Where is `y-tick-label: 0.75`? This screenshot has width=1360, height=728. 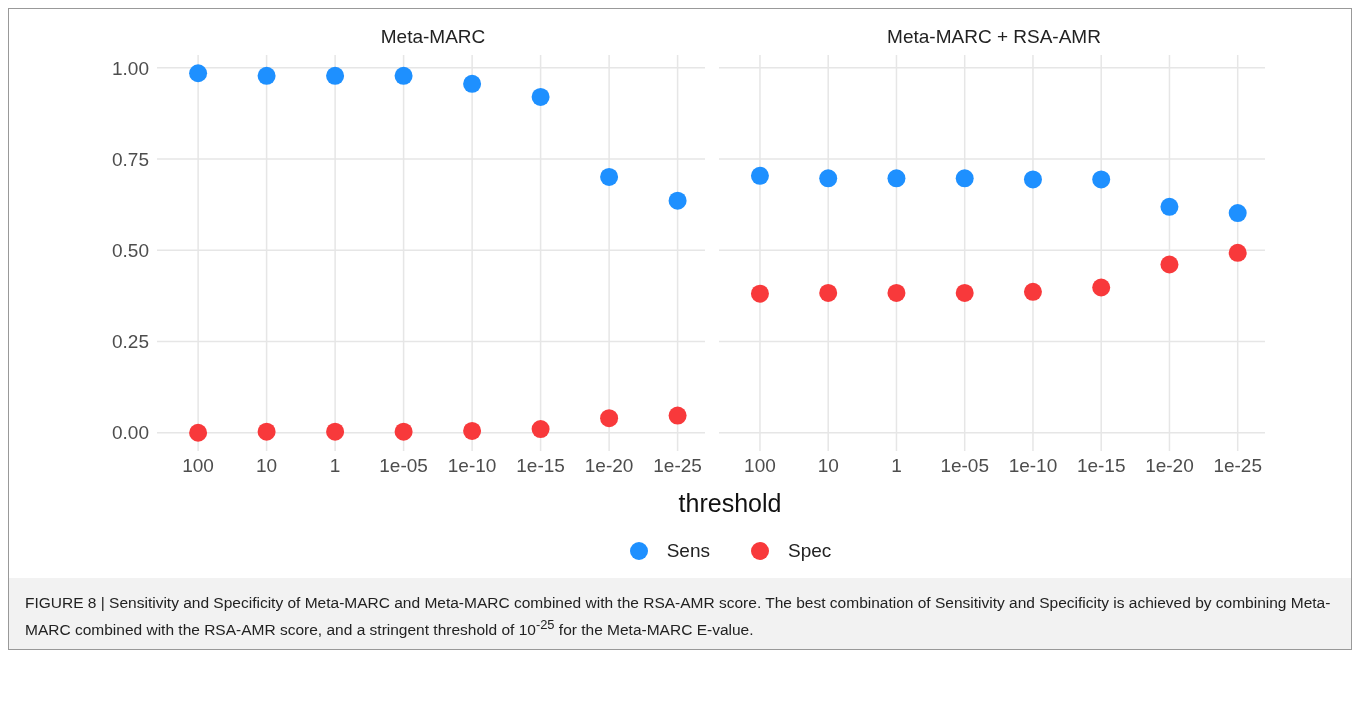
y-tick-label: 0.75 is located at coordinates (130, 159).